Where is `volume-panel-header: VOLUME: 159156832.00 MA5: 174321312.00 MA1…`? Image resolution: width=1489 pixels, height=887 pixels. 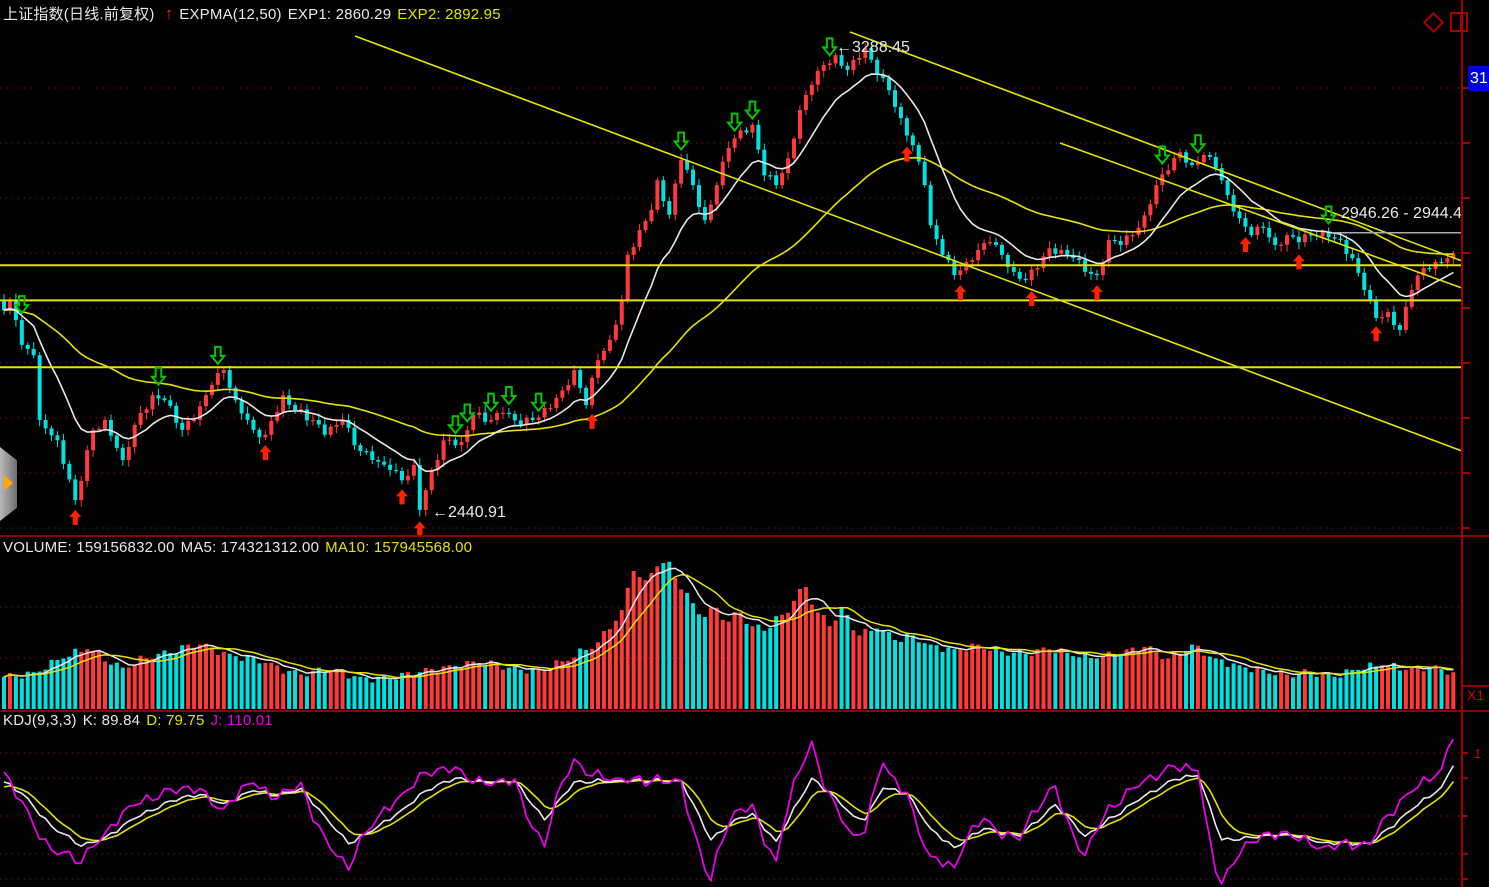
volume-panel-header: VOLUME: 159156832.00 MA5: 174321312.00 MA1… is located at coordinates (240, 547).